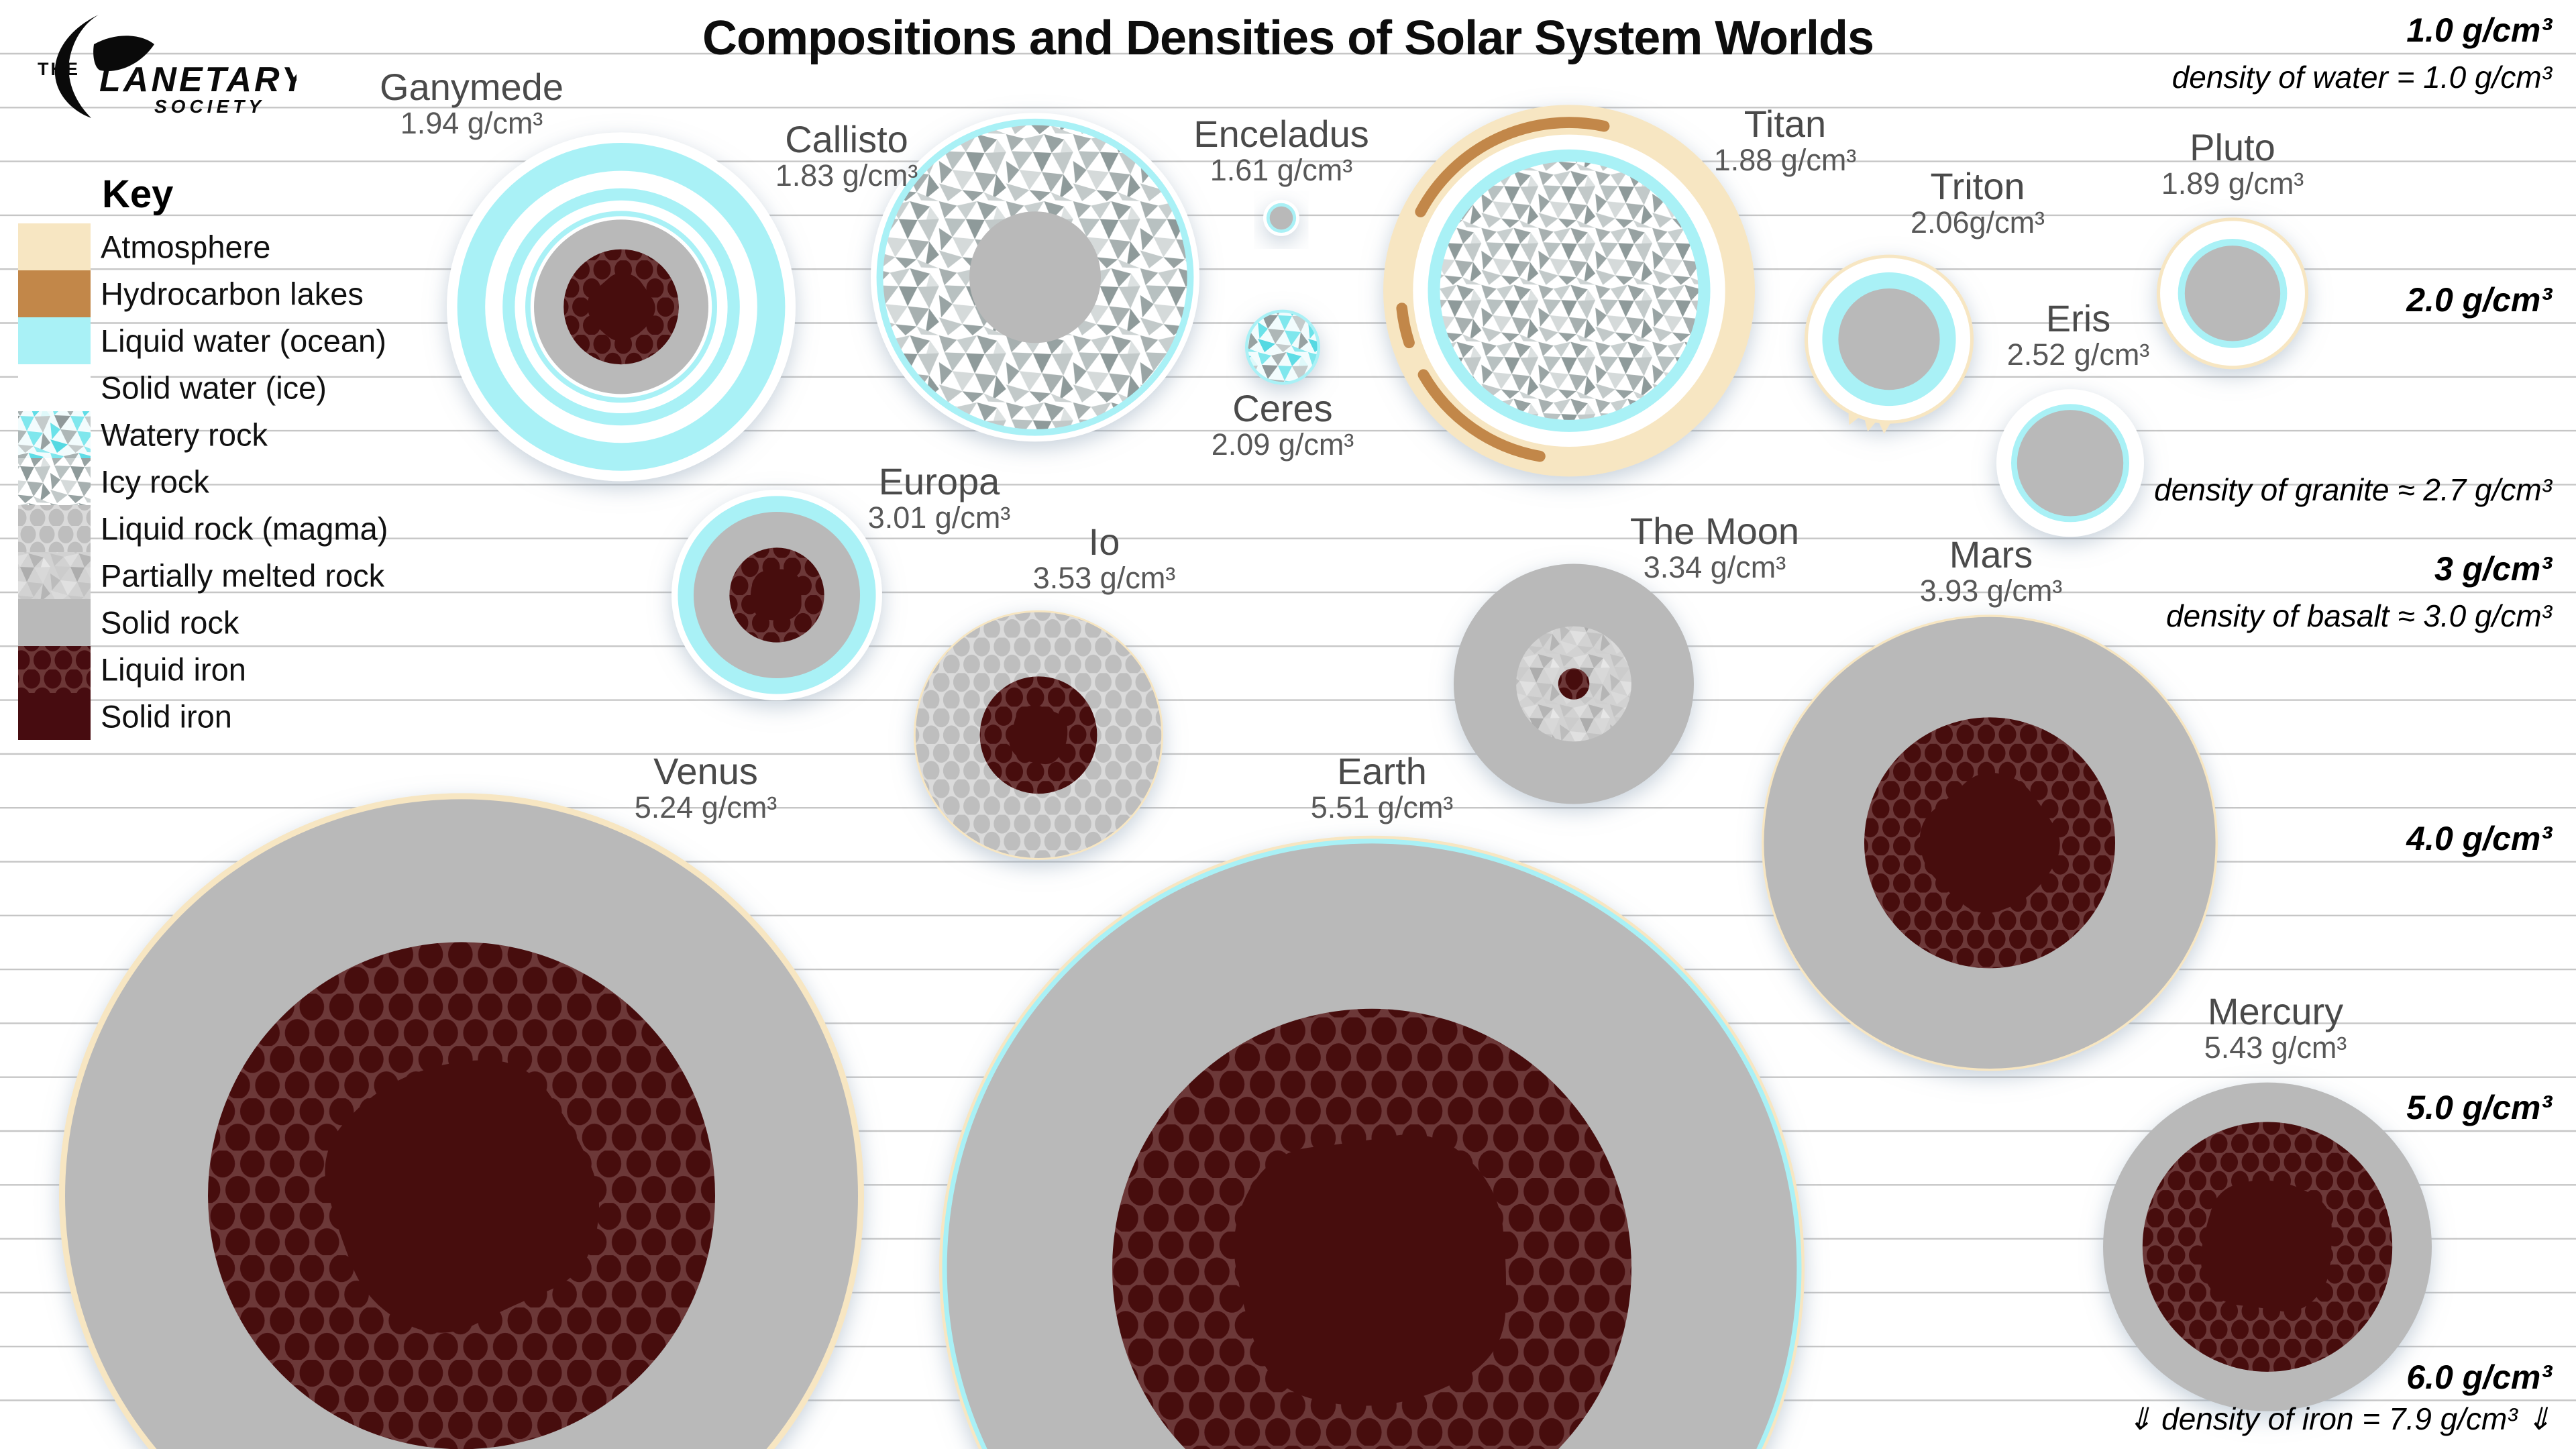  I want to click on world-name-eris: Eris, so click(2078, 318).